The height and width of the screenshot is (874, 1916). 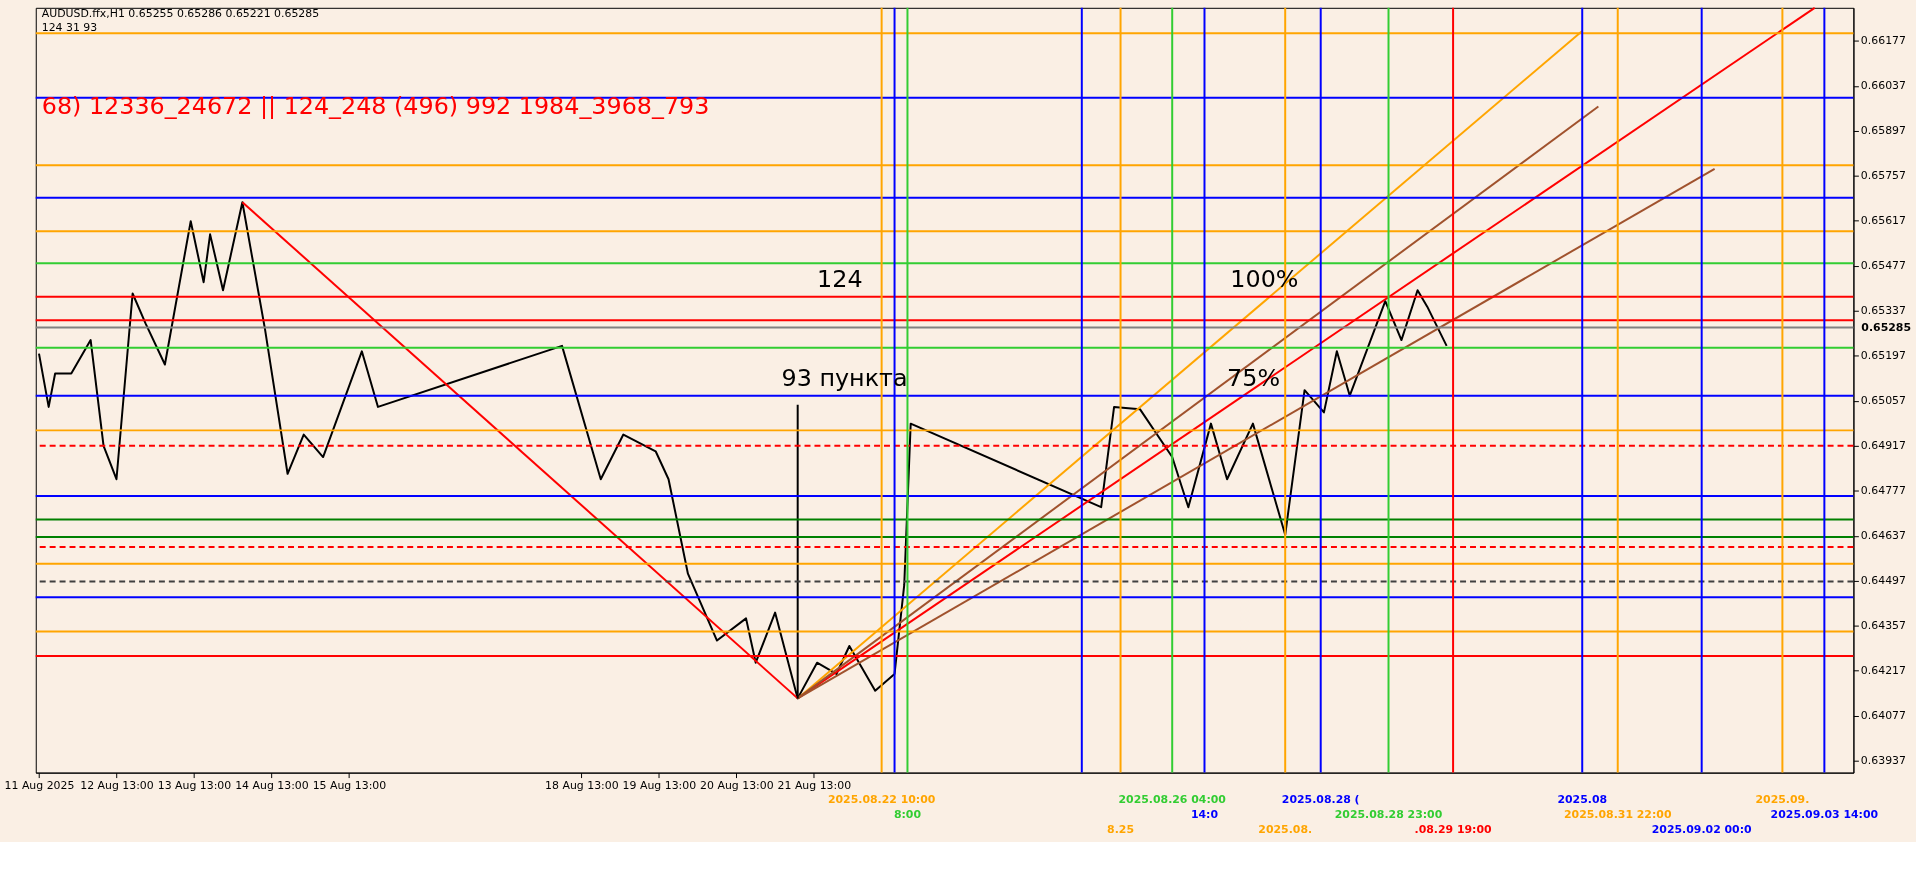 What do you see at coordinates (1453, 830) in the screenshot?
I see `ref-line-label: .08.29 19:00` at bounding box center [1453, 830].